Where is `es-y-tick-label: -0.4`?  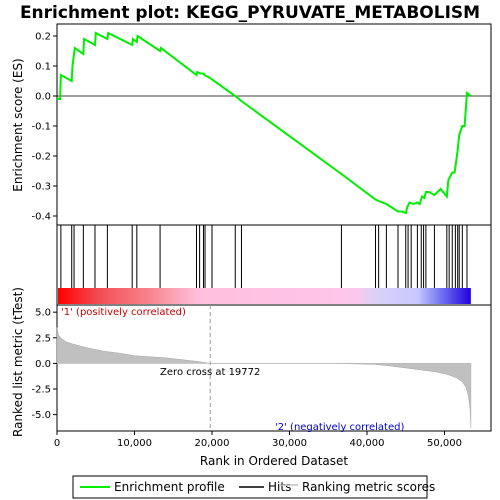 es-y-tick-label: -0.4 is located at coordinates (41, 217).